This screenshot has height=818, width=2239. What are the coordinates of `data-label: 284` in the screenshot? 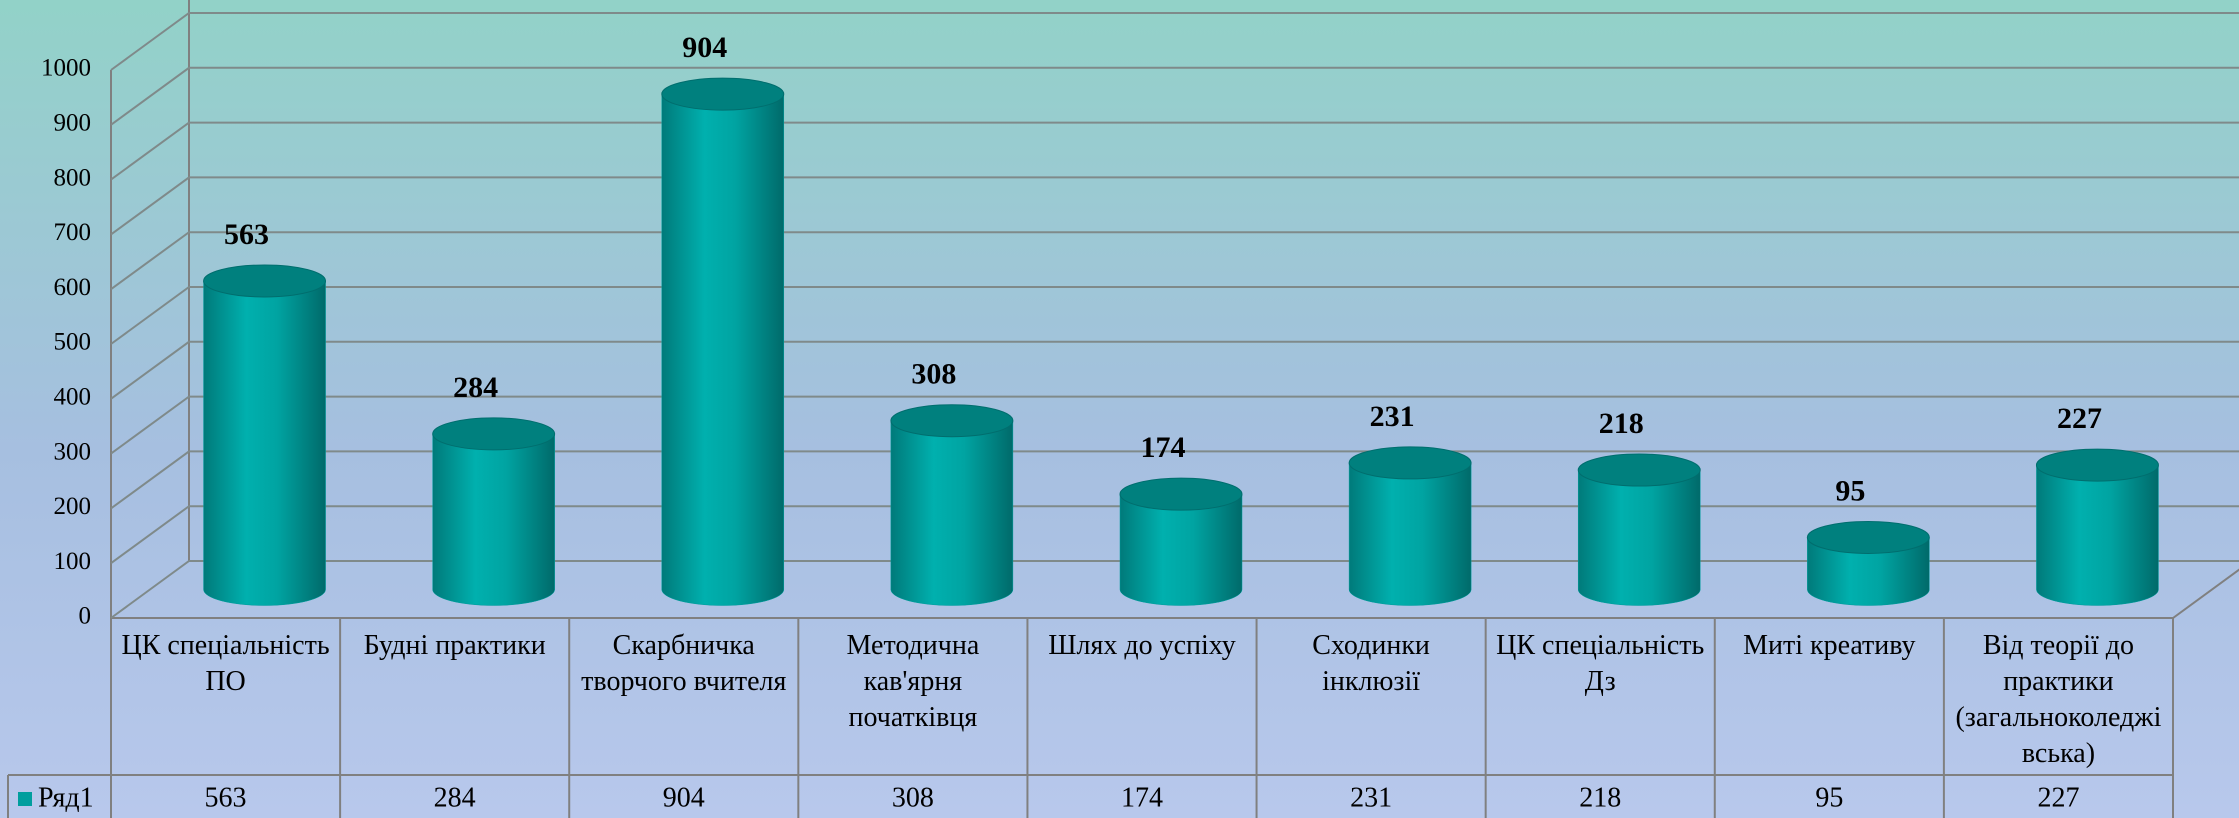 It's located at (475, 387).